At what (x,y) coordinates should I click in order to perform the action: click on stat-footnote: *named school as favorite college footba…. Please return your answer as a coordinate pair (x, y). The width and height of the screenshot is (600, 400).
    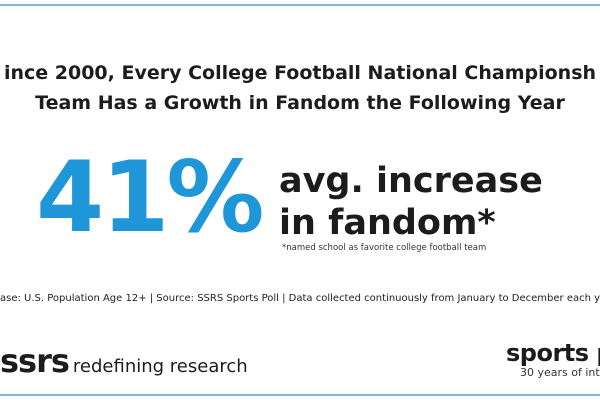
    Looking at the image, I should click on (384, 248).